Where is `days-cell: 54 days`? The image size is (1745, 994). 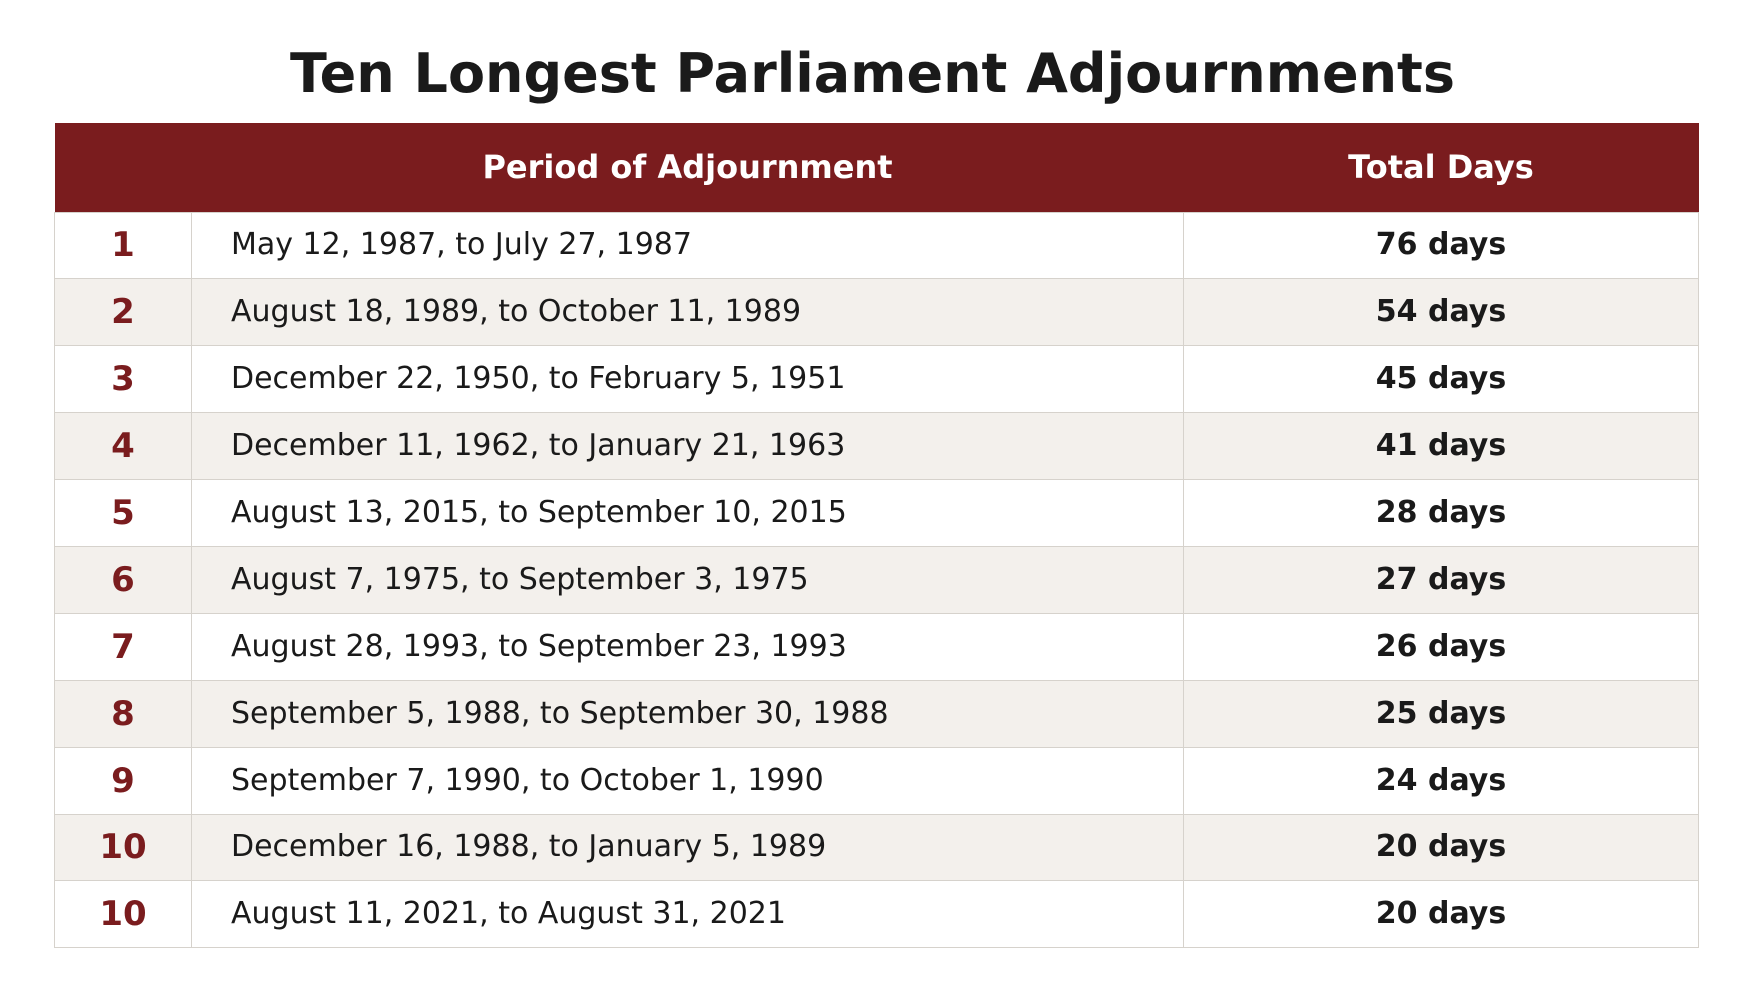 days-cell: 54 days is located at coordinates (1441, 312).